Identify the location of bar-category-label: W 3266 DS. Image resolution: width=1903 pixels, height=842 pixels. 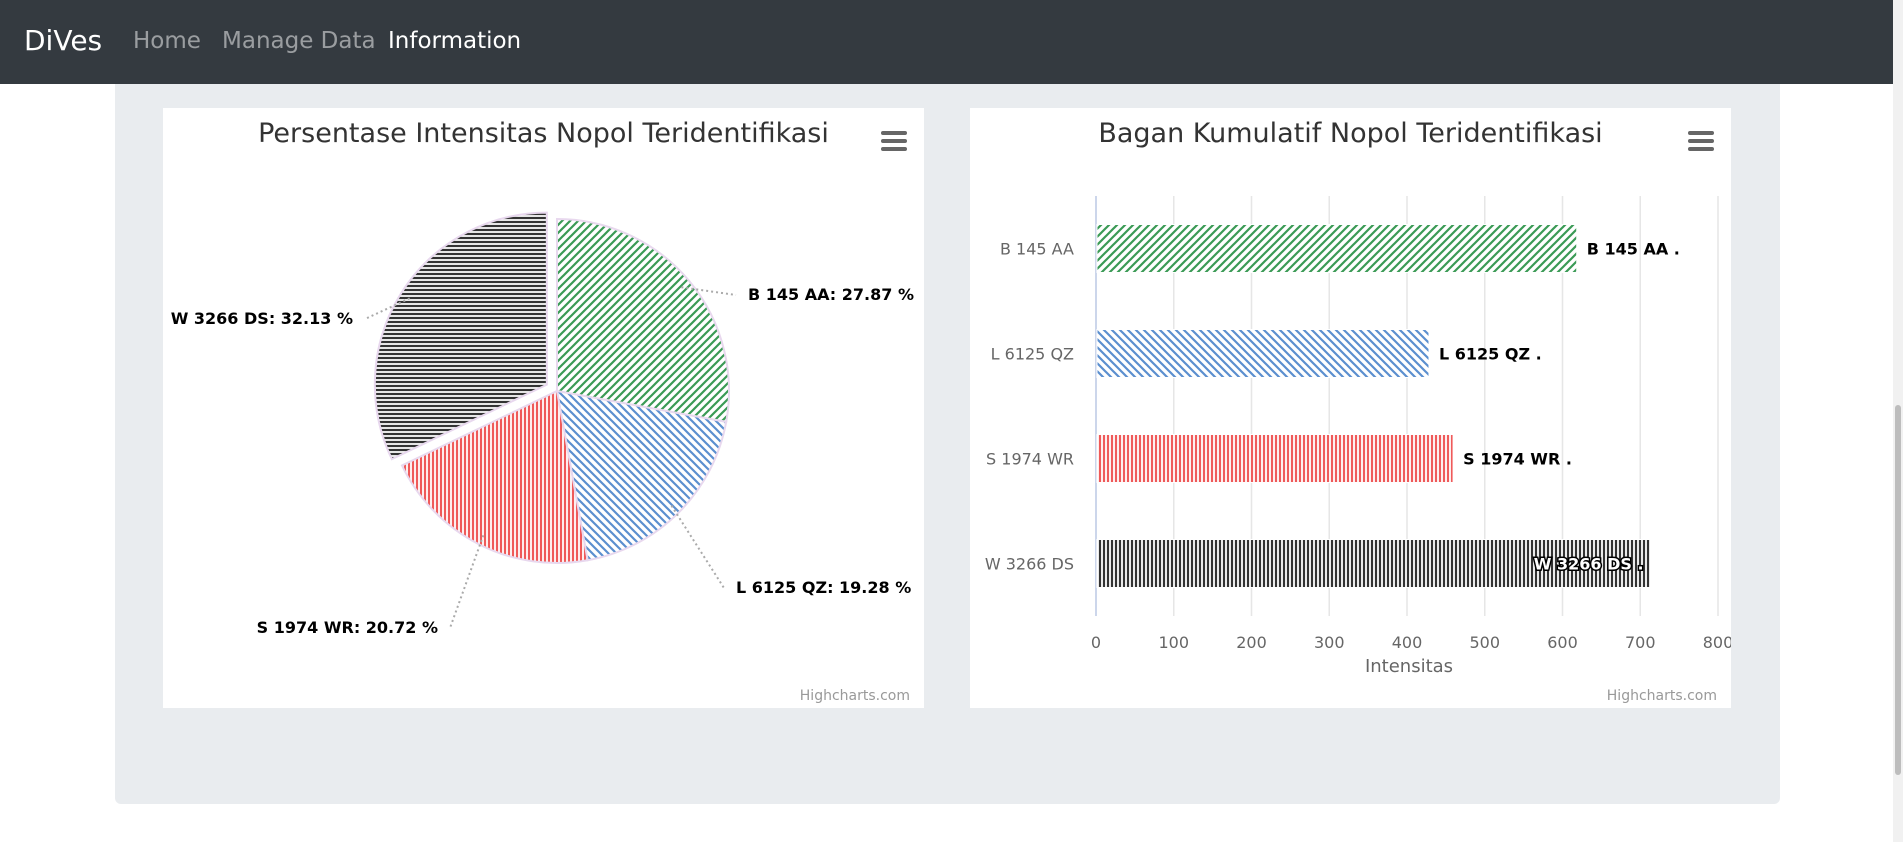
(1029, 564).